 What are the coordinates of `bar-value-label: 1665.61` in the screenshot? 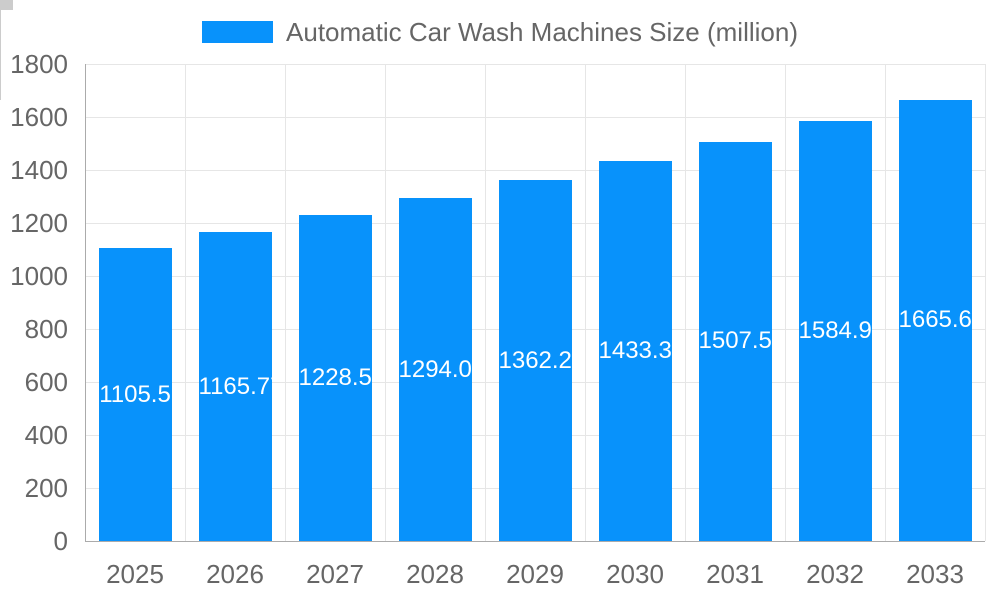 It's located at (935, 320).